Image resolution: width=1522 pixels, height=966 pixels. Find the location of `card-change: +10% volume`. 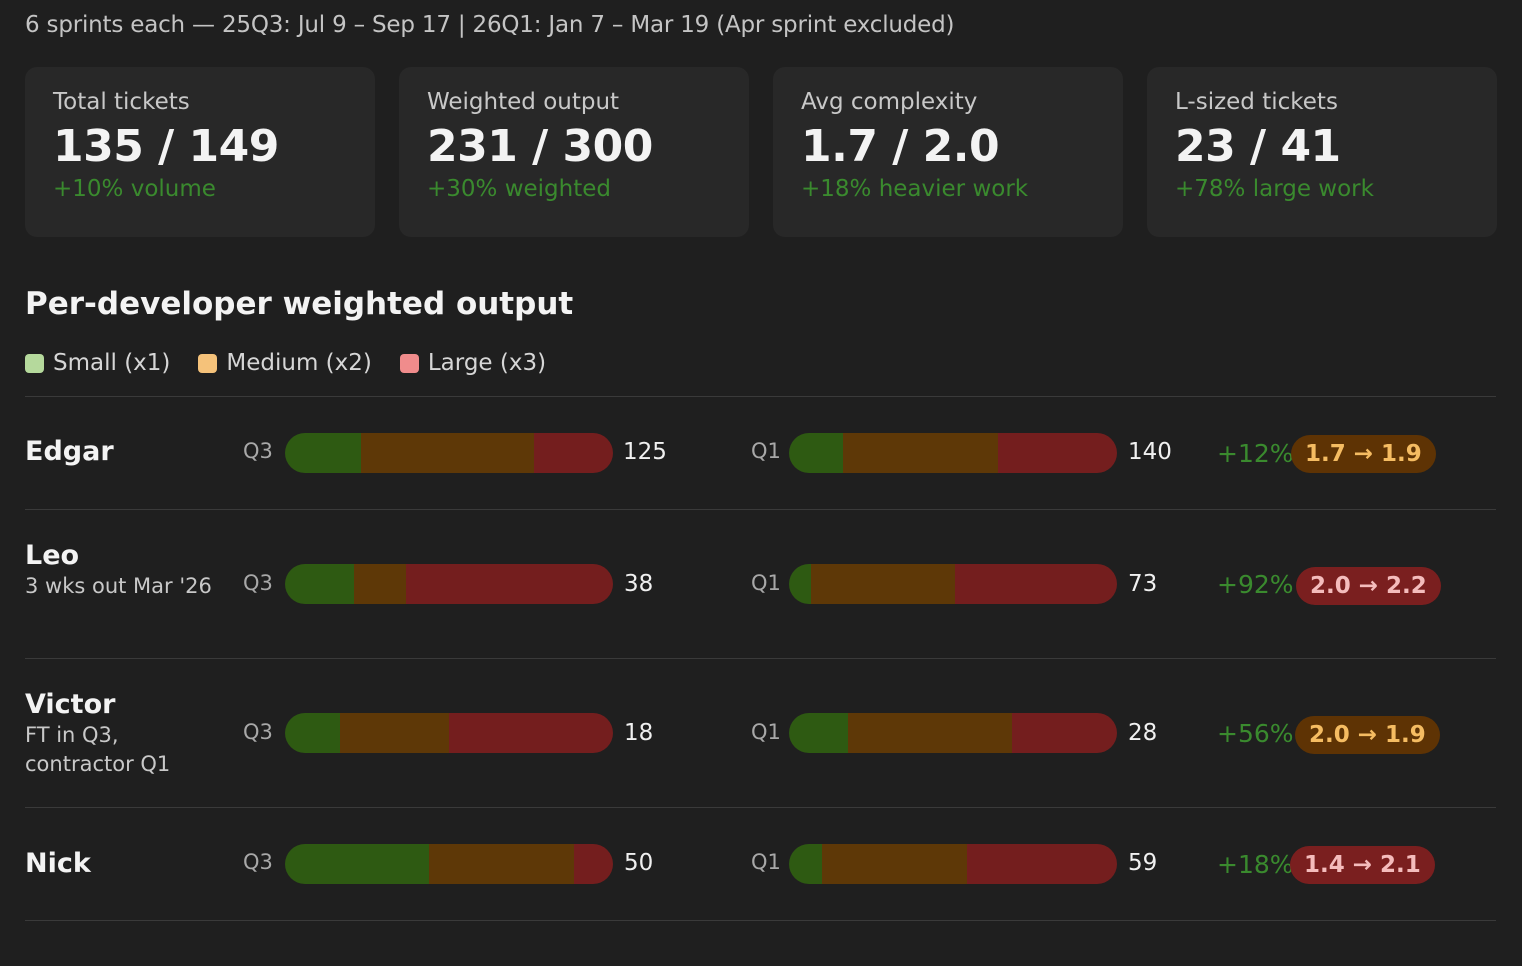

card-change: +10% volume is located at coordinates (134, 189).